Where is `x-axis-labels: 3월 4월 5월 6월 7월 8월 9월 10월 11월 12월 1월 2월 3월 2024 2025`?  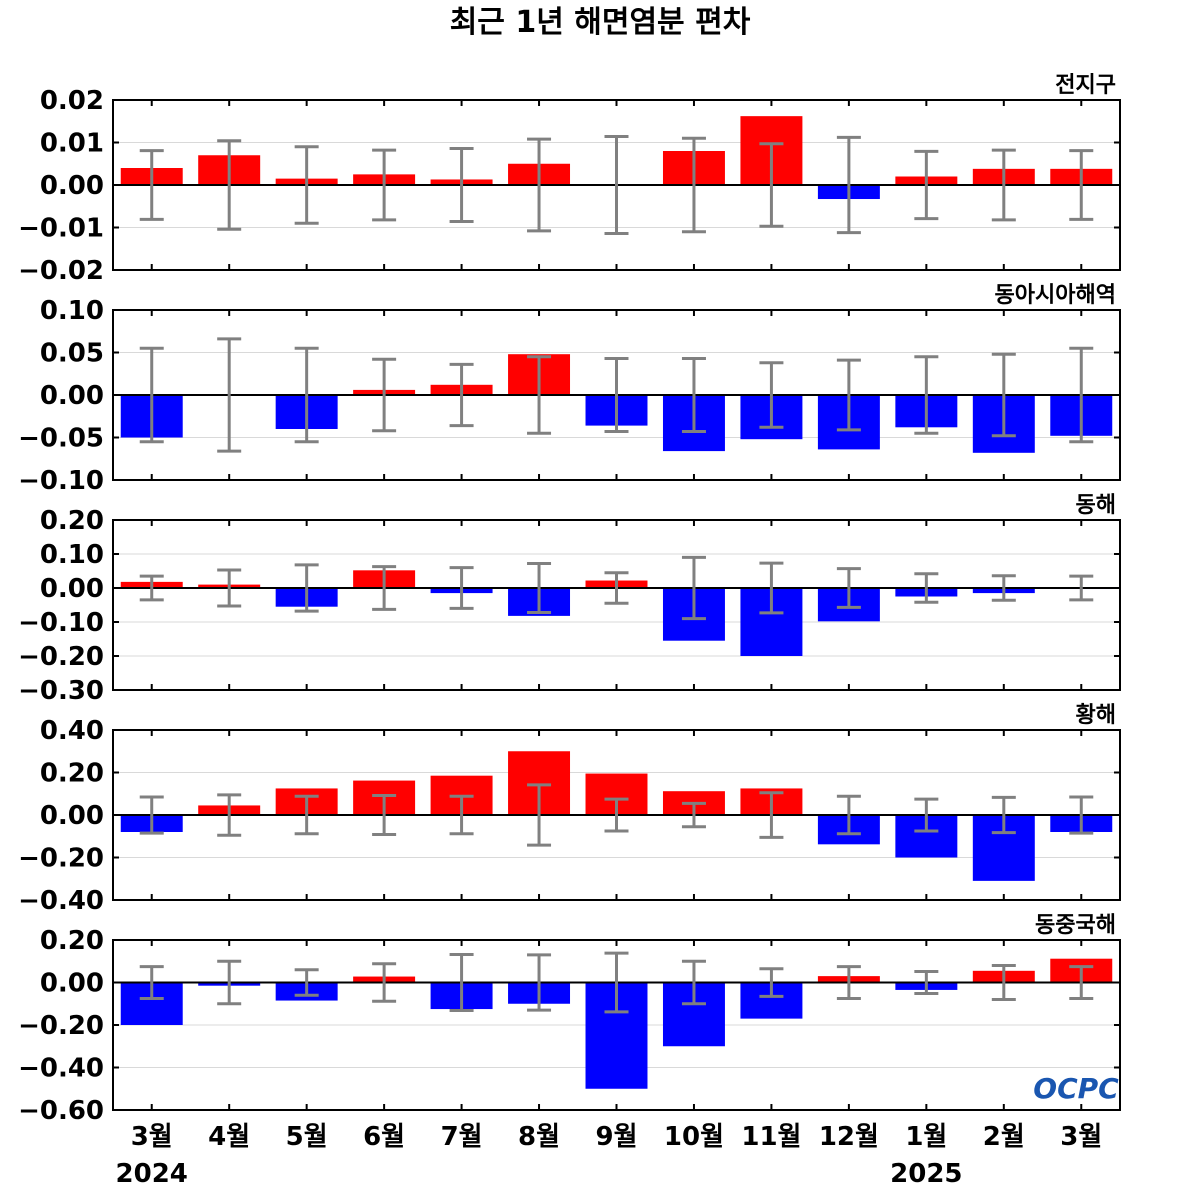 x-axis-labels: 3월 4월 5월 6월 7월 8월 9월 10월 11월 12월 1월 2월 3월 2024 2025 is located at coordinates (609, 1155).